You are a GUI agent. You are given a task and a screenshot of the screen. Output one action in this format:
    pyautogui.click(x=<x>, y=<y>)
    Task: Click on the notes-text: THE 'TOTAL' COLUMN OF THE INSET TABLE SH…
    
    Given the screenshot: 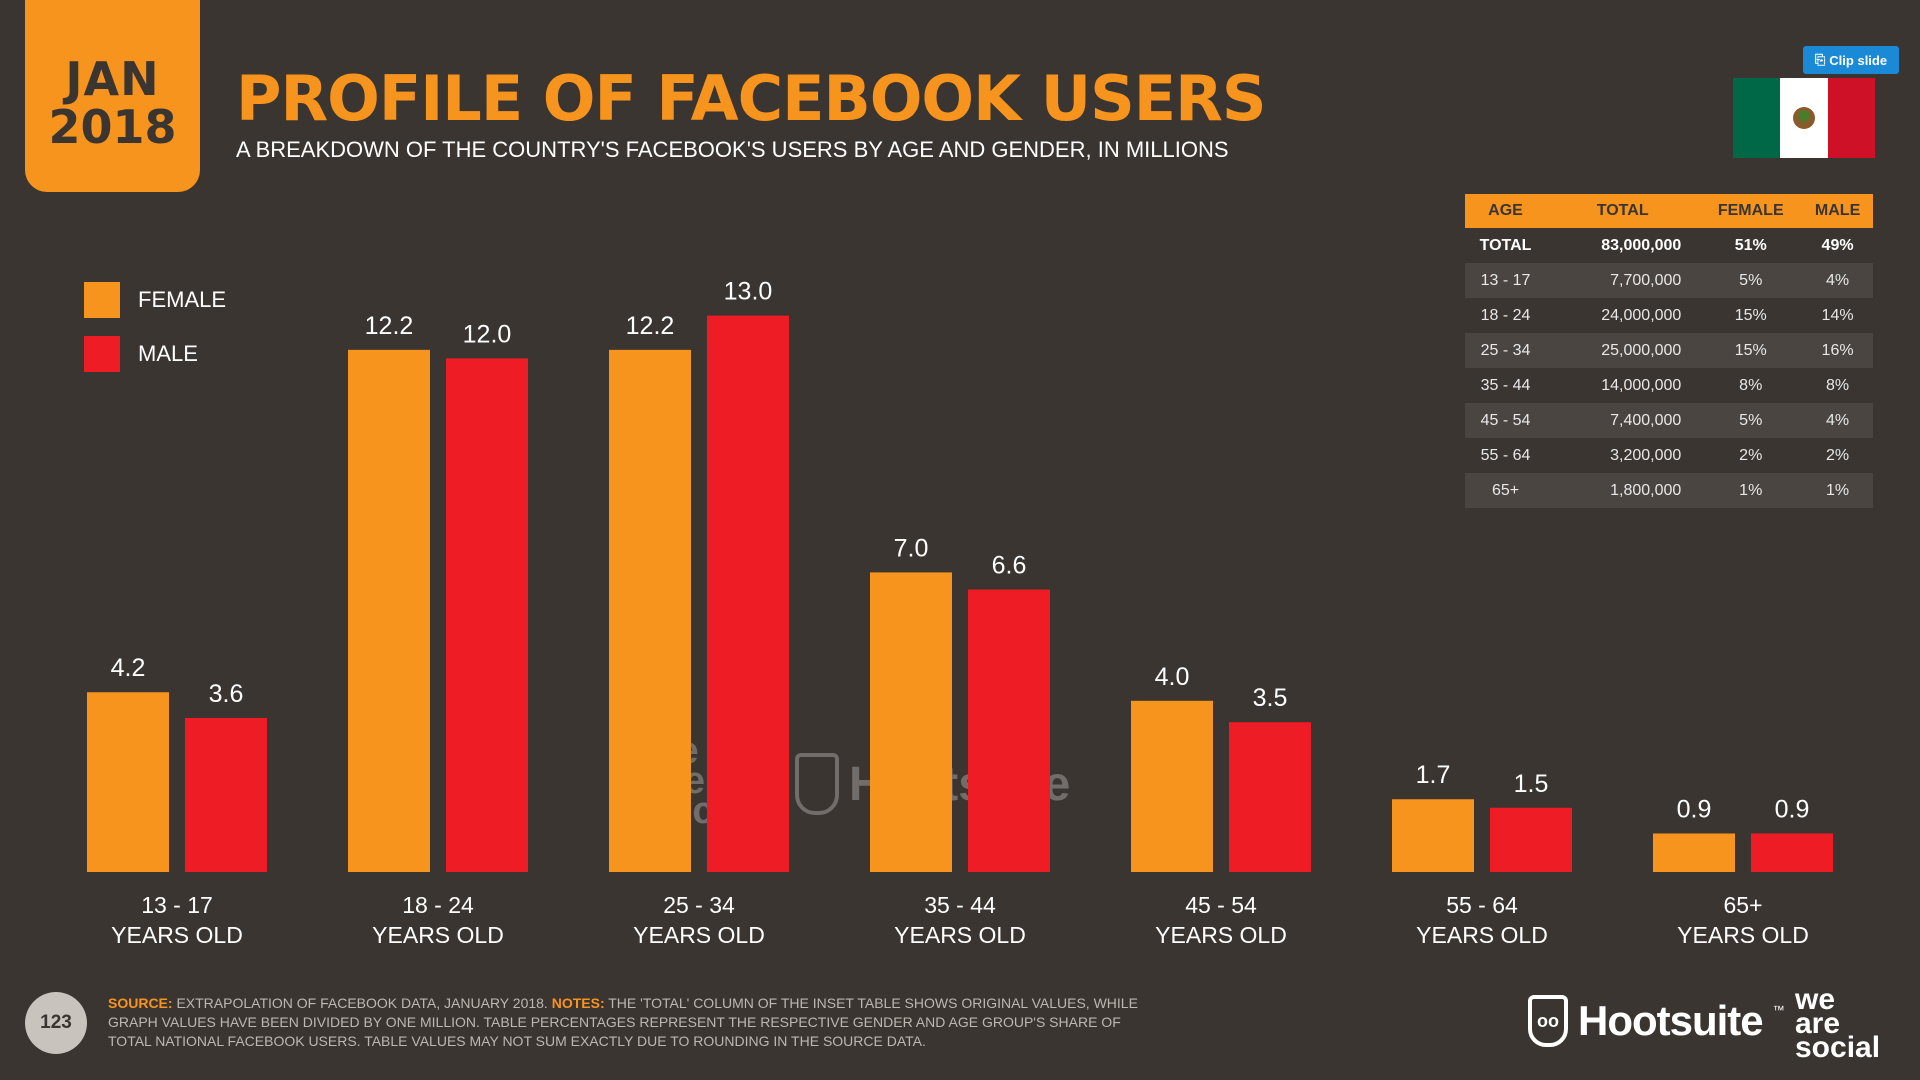 What is the action you would take?
    pyautogui.click(x=623, y=1022)
    